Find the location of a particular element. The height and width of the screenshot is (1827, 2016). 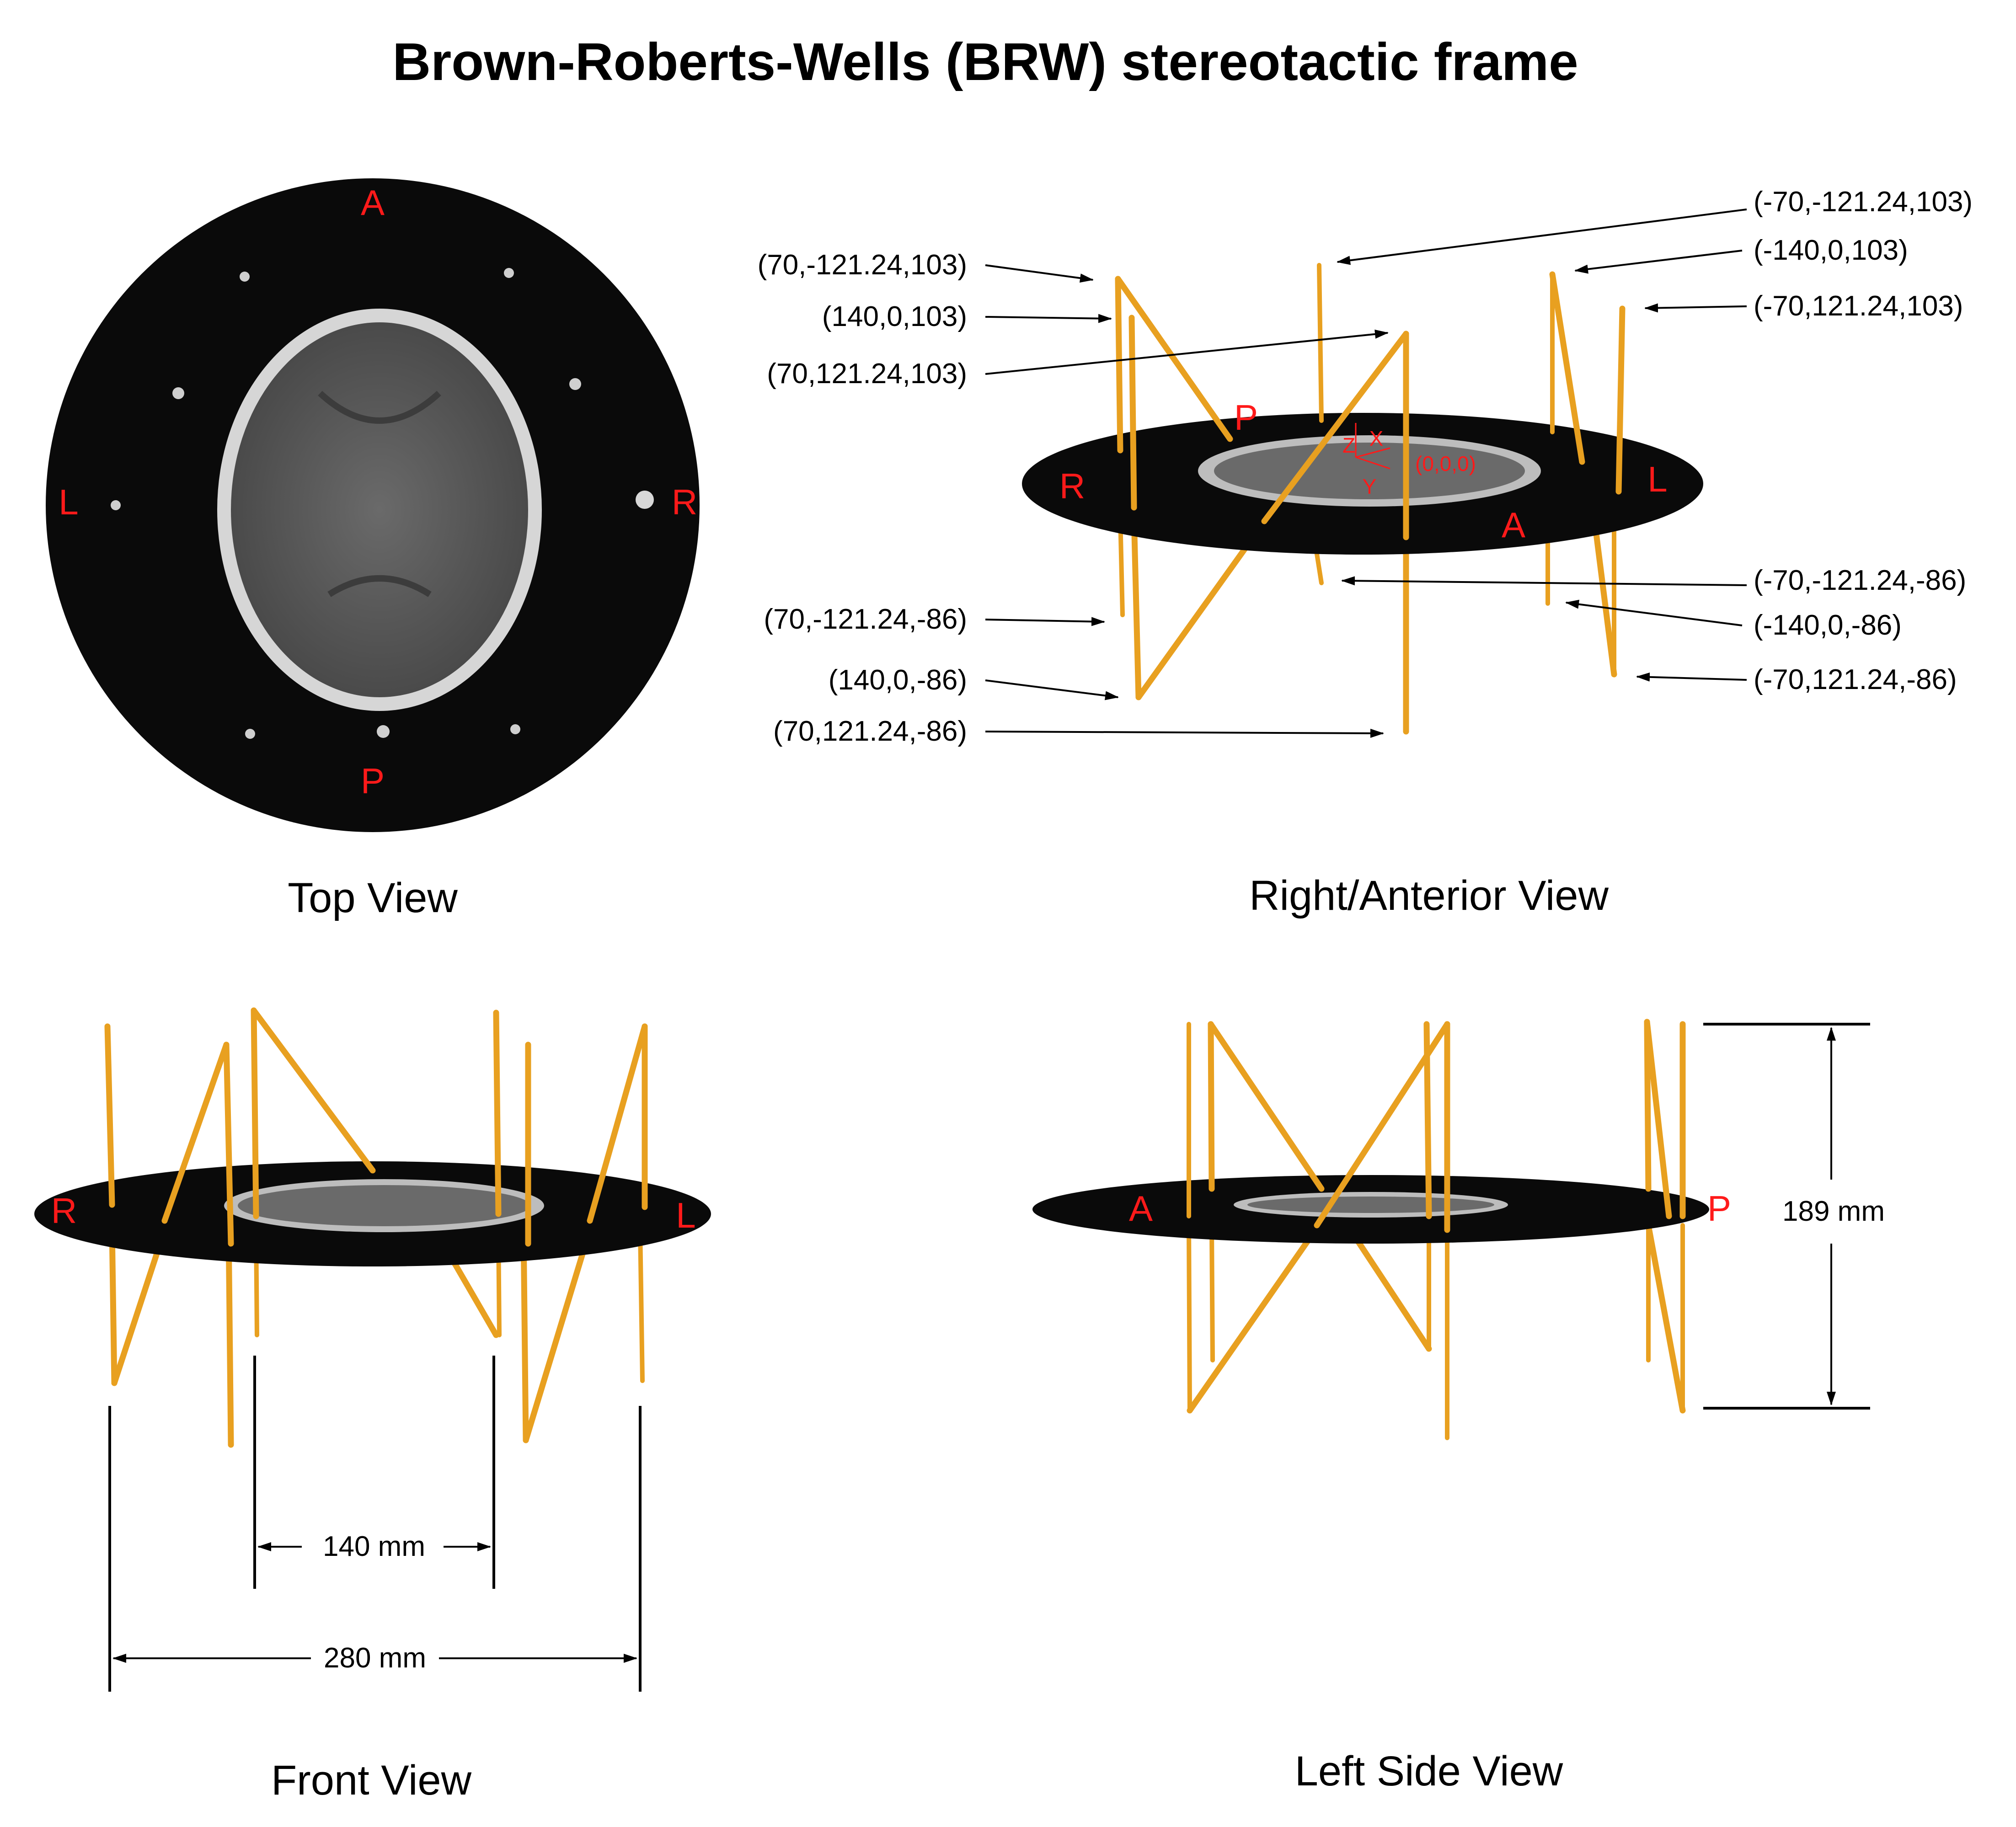

coord-label: (70,-121.24,-86) is located at coordinates (865, 619).